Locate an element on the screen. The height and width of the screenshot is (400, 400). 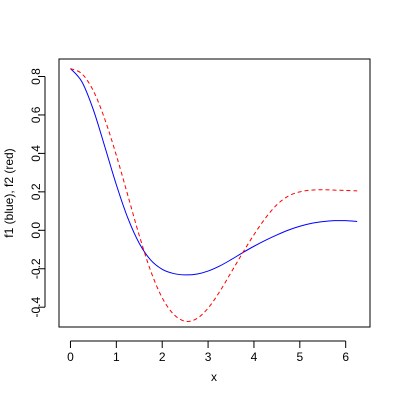
y-tick-label: 0.6 is located at coordinates (36, 114).